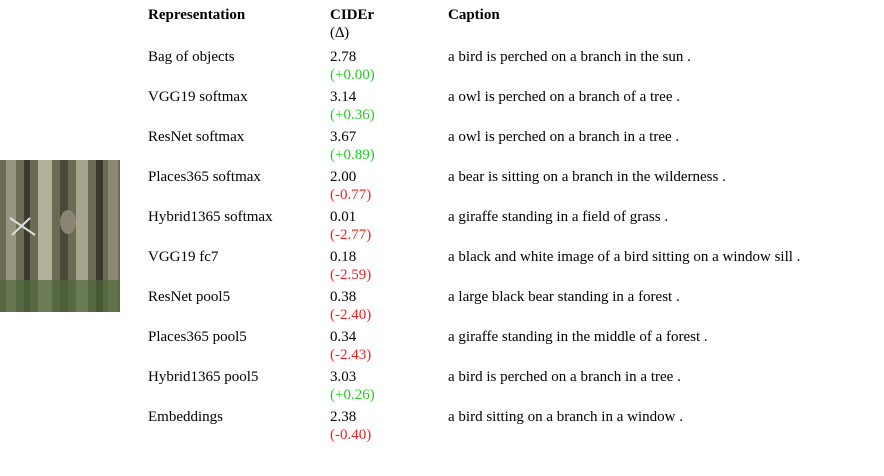 This screenshot has width=884, height=476. I want to click on header-caption: Caption, so click(474, 15).